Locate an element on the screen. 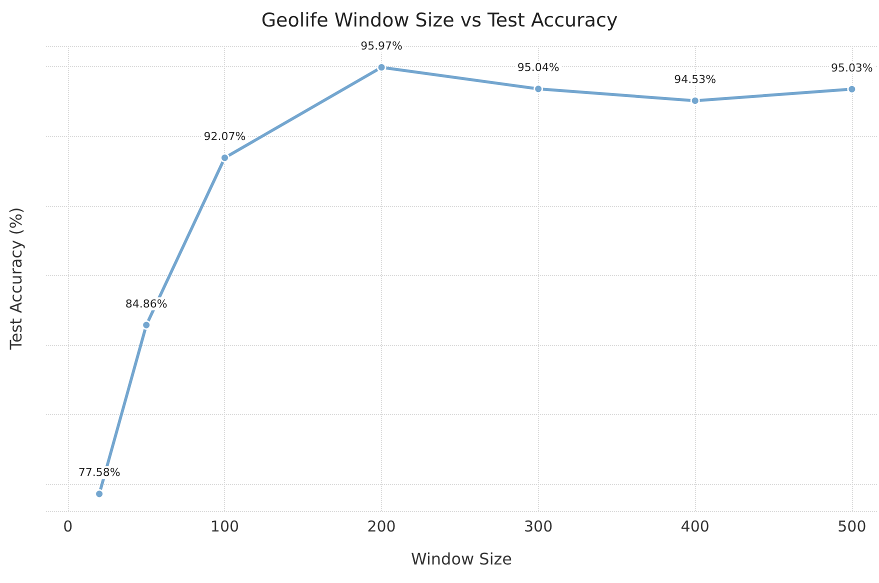 The width and height of the screenshot is (879, 583). x-tick-label: 200 is located at coordinates (381, 527).